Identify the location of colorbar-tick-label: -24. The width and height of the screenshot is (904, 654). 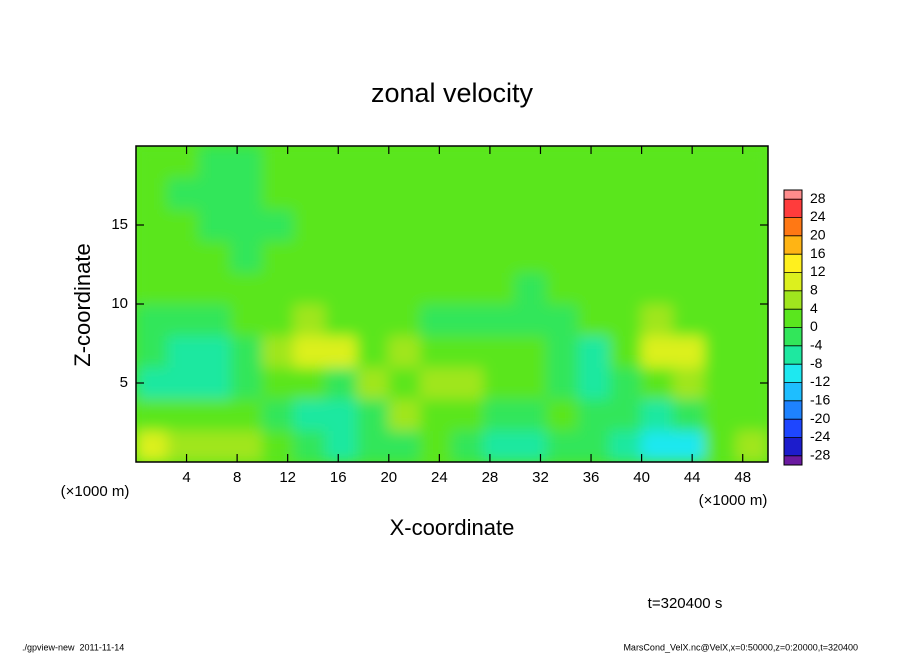
(820, 436).